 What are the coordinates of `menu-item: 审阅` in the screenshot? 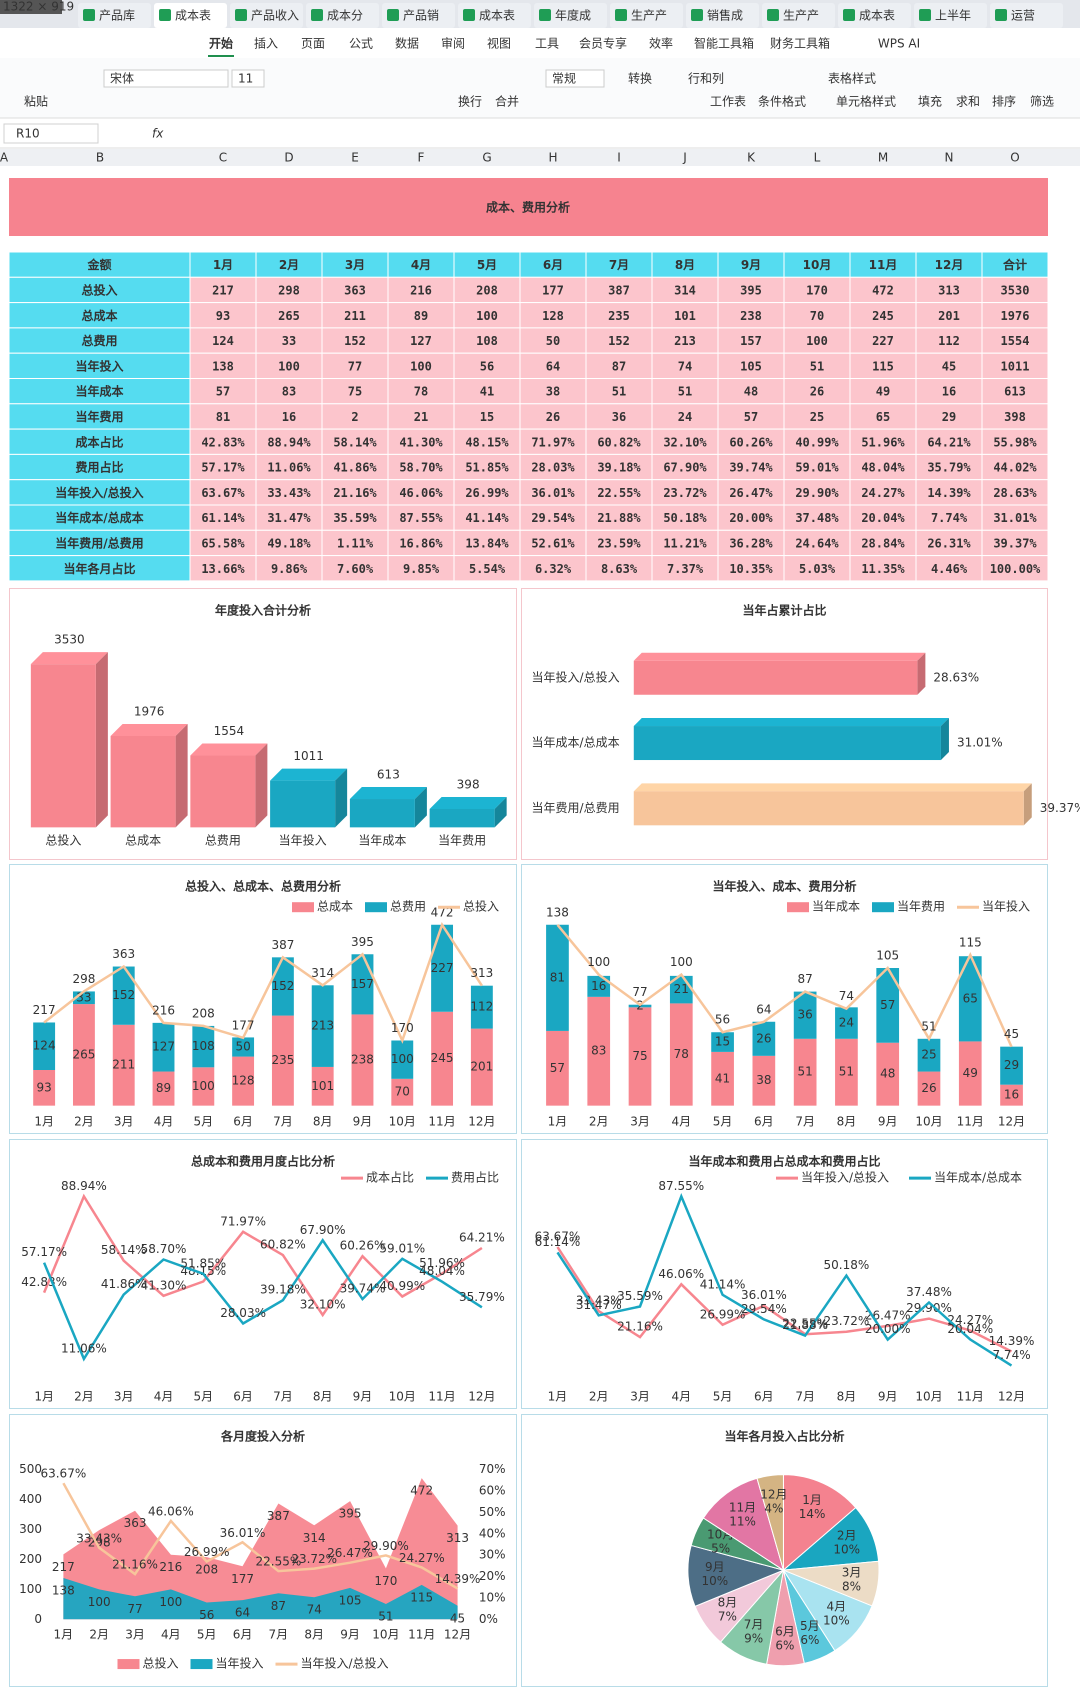 It's located at (453, 43).